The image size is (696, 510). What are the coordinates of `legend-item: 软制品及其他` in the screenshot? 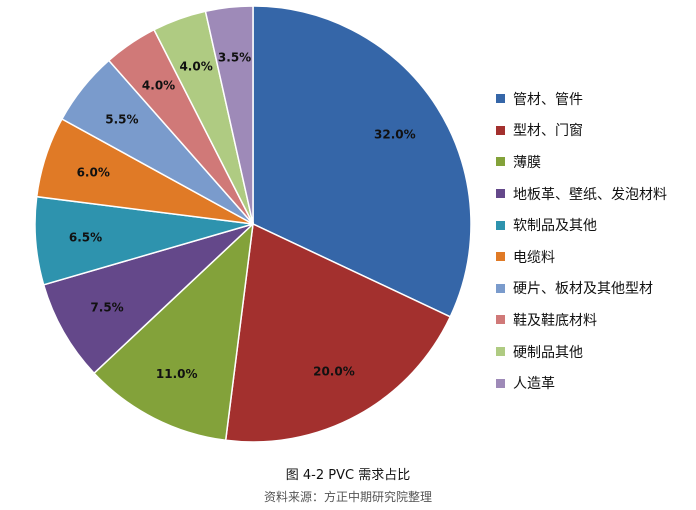 It's located at (581, 225).